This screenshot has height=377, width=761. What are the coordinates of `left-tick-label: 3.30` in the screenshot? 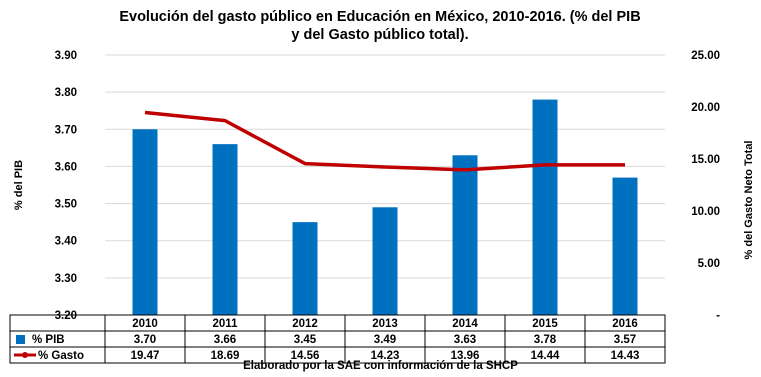 It's located at (66, 279).